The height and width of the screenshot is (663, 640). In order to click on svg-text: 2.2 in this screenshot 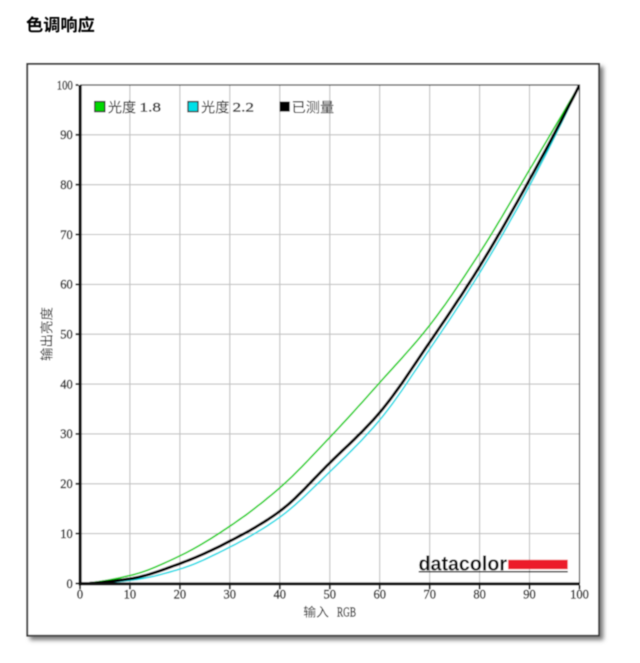, I will do `click(244, 107)`.